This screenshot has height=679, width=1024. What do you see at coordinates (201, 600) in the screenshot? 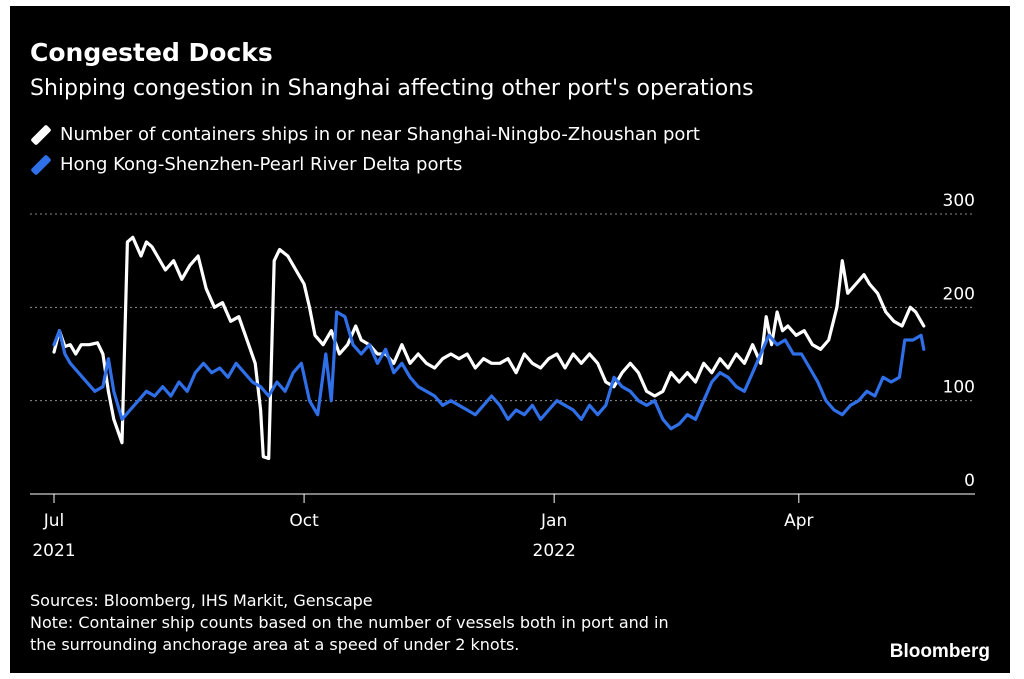
I see `sources-text: Sources: Bloomberg, IHS Markit, Genscape` at bounding box center [201, 600].